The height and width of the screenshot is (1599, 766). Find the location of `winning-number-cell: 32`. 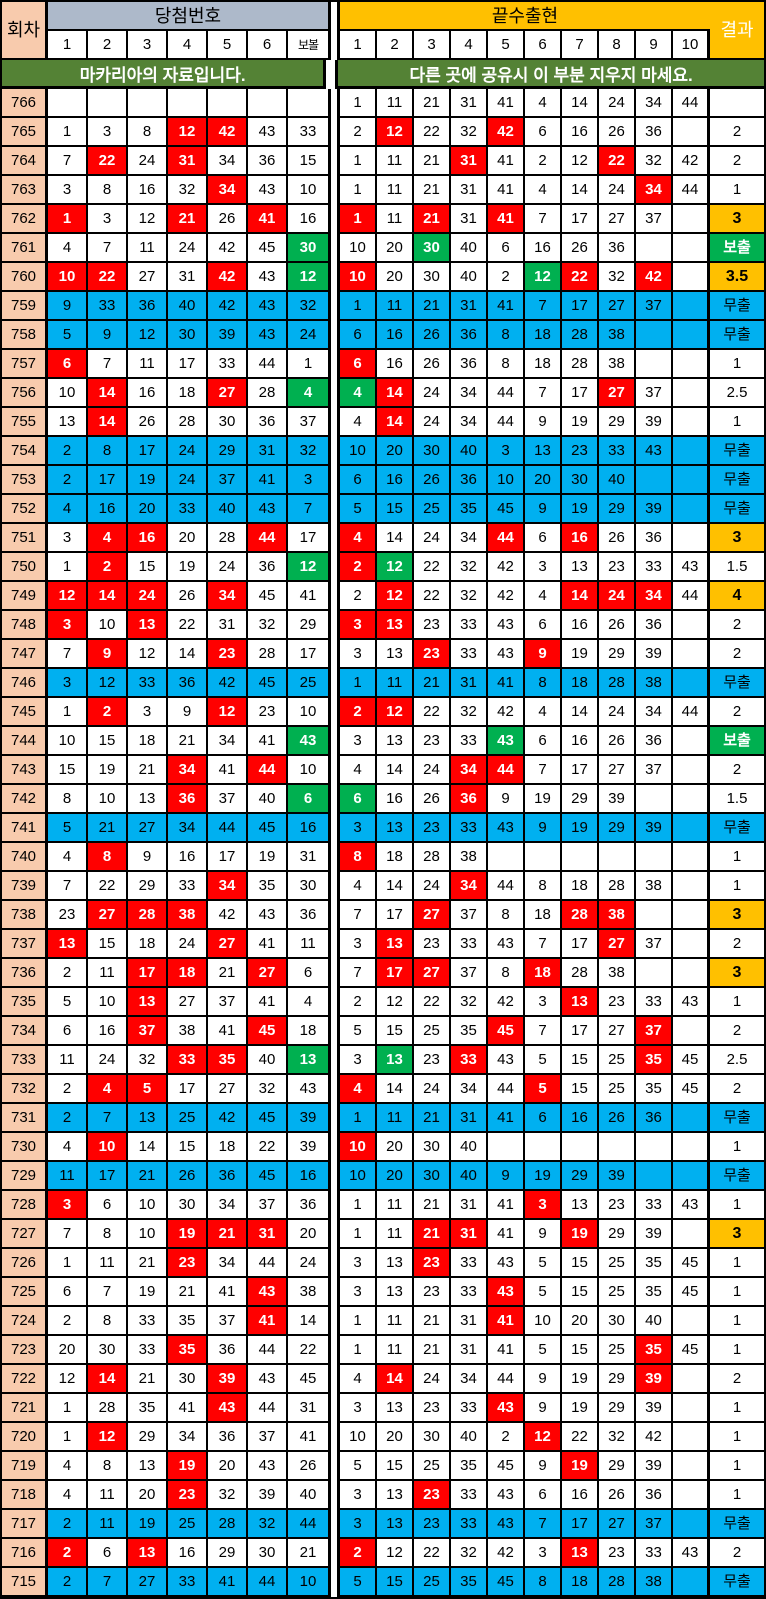

winning-number-cell: 32 is located at coordinates (268, 1089).